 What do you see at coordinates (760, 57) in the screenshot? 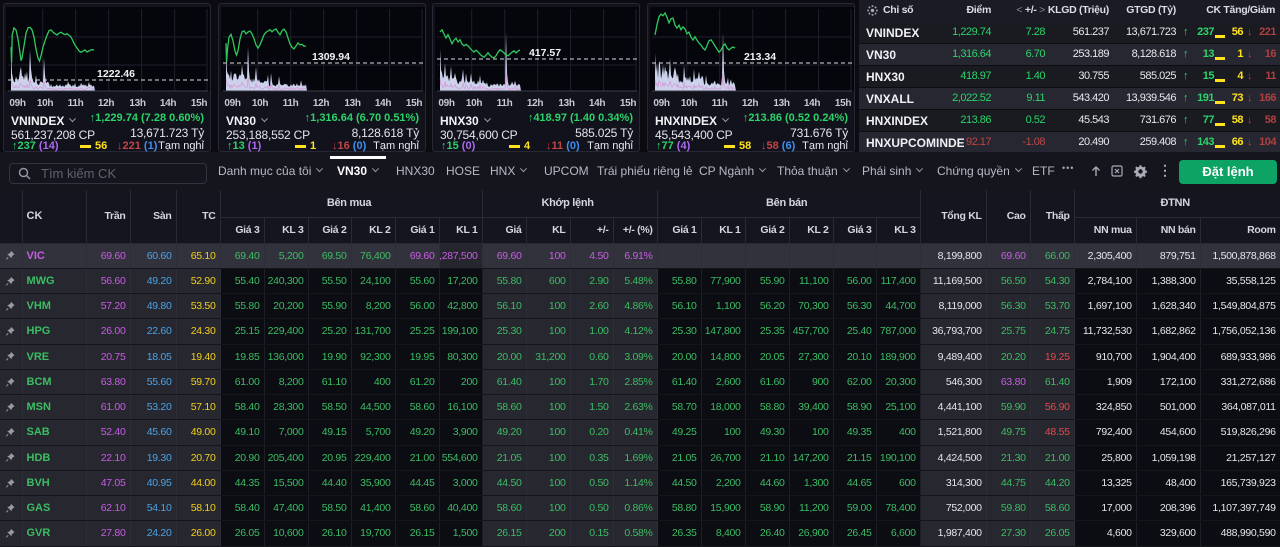
I see `svg-text: 213.34` at bounding box center [760, 57].